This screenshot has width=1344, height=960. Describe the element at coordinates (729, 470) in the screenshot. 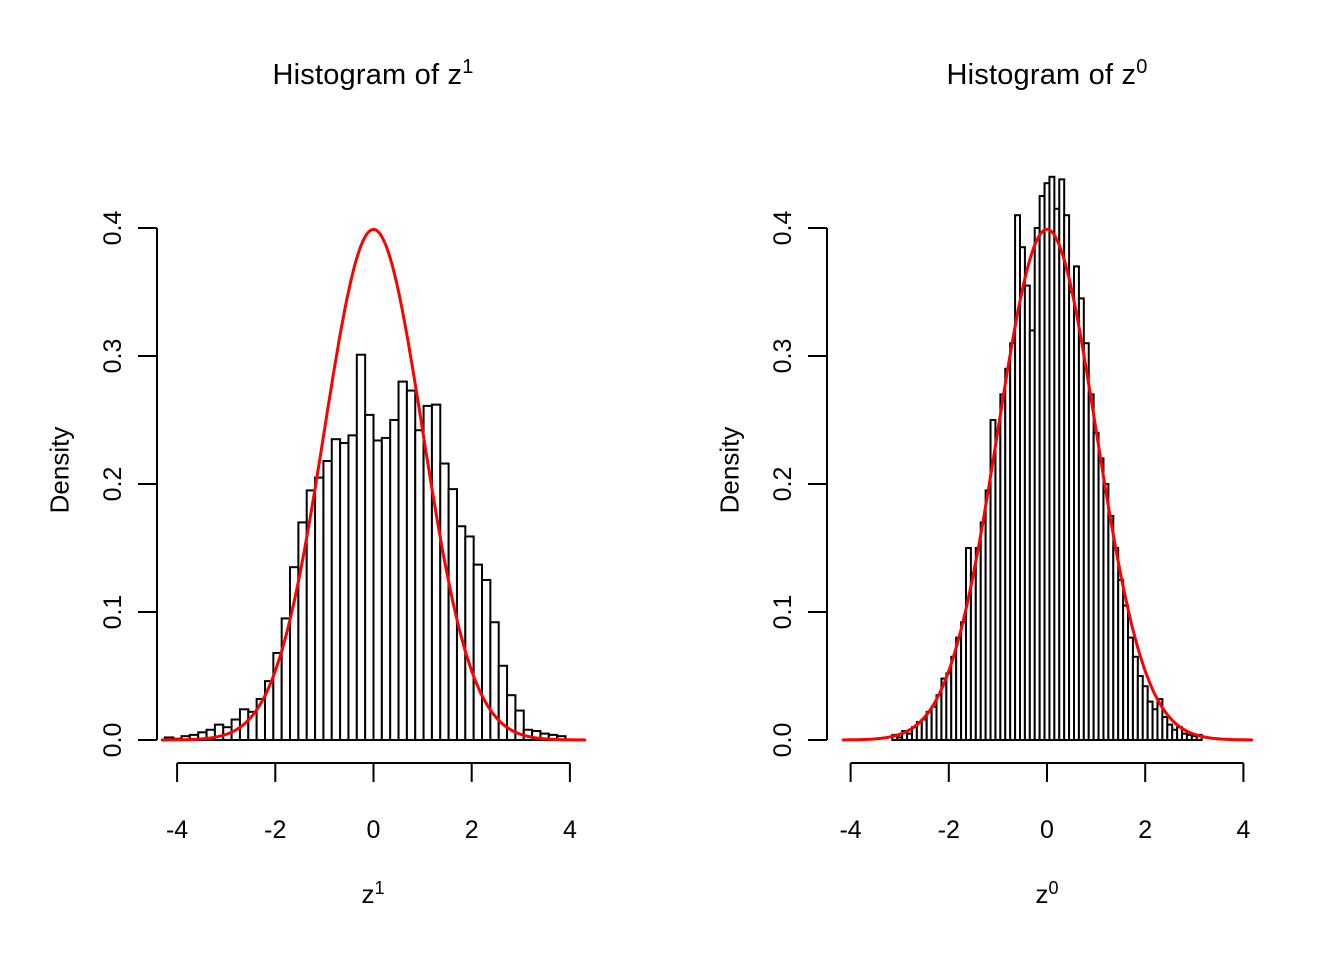

I see `plot2-ylabel: Density` at that location.